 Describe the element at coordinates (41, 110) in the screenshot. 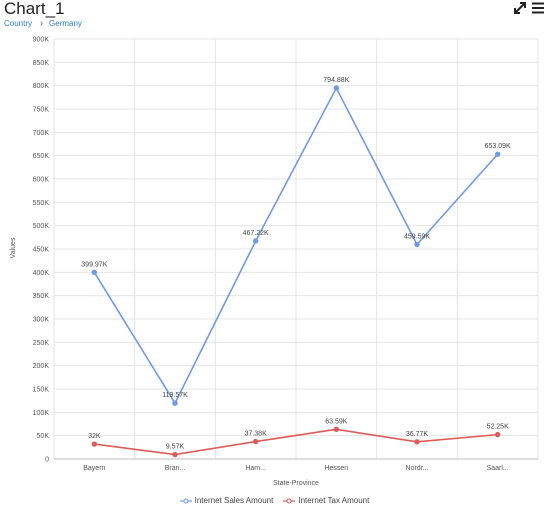

I see `y-tick-label: 750K` at that location.